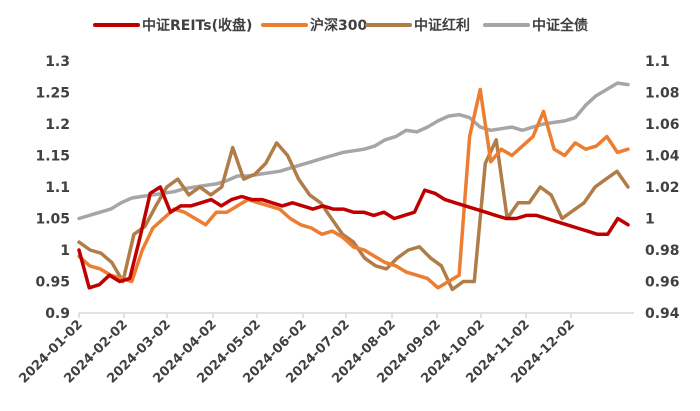 Image resolution: width=700 pixels, height=411 pixels. I want to click on y-right-tick-label: 1.1, so click(657, 62).